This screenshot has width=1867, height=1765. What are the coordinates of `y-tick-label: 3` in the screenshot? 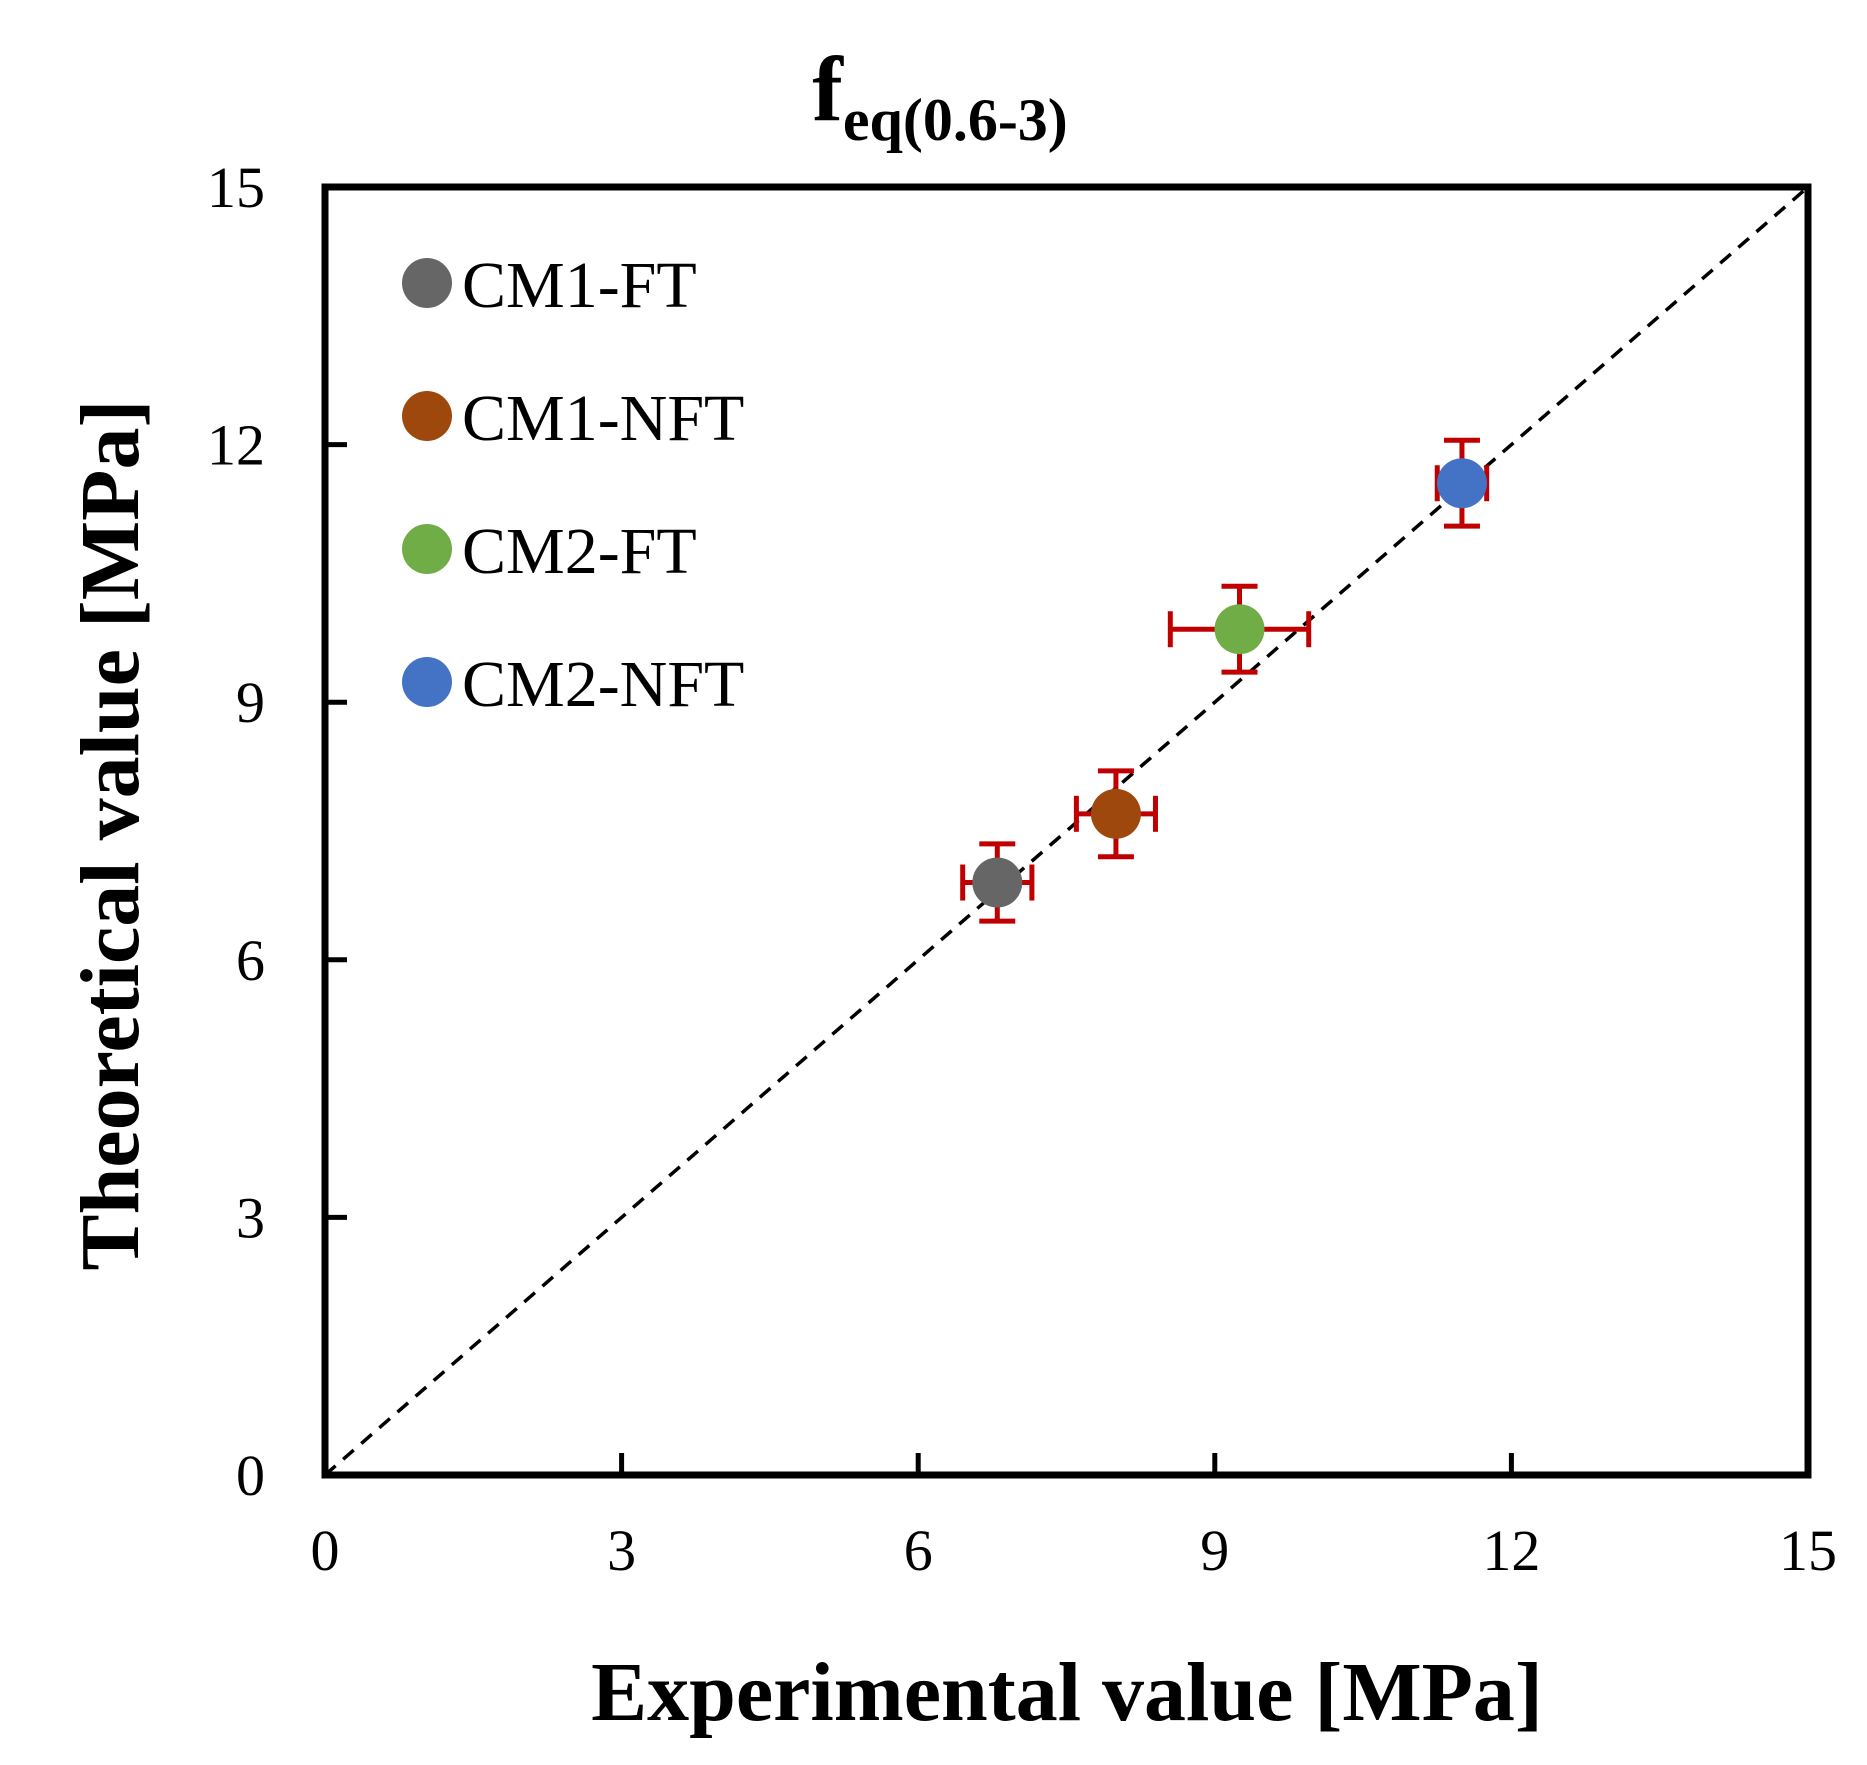 It's located at (250, 1217).